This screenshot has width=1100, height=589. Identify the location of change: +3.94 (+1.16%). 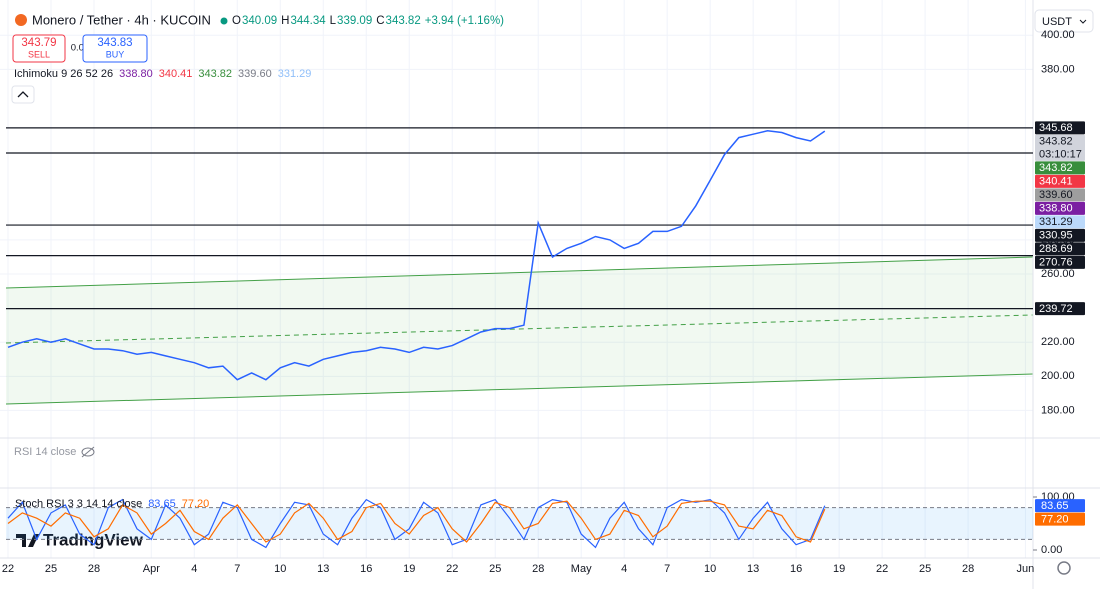
(464, 21).